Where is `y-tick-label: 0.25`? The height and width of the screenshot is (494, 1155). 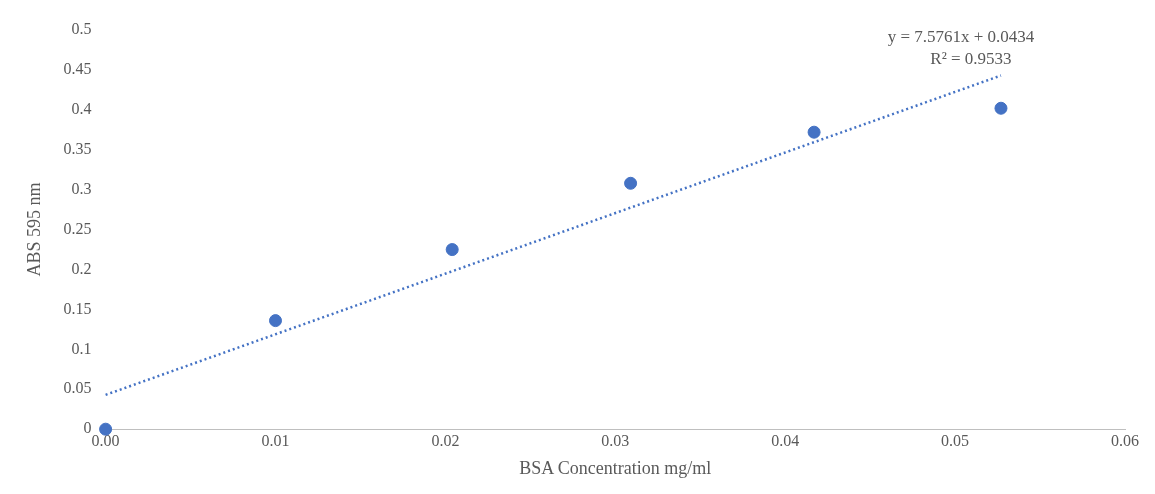
y-tick-label: 0.25 is located at coordinates (77, 228).